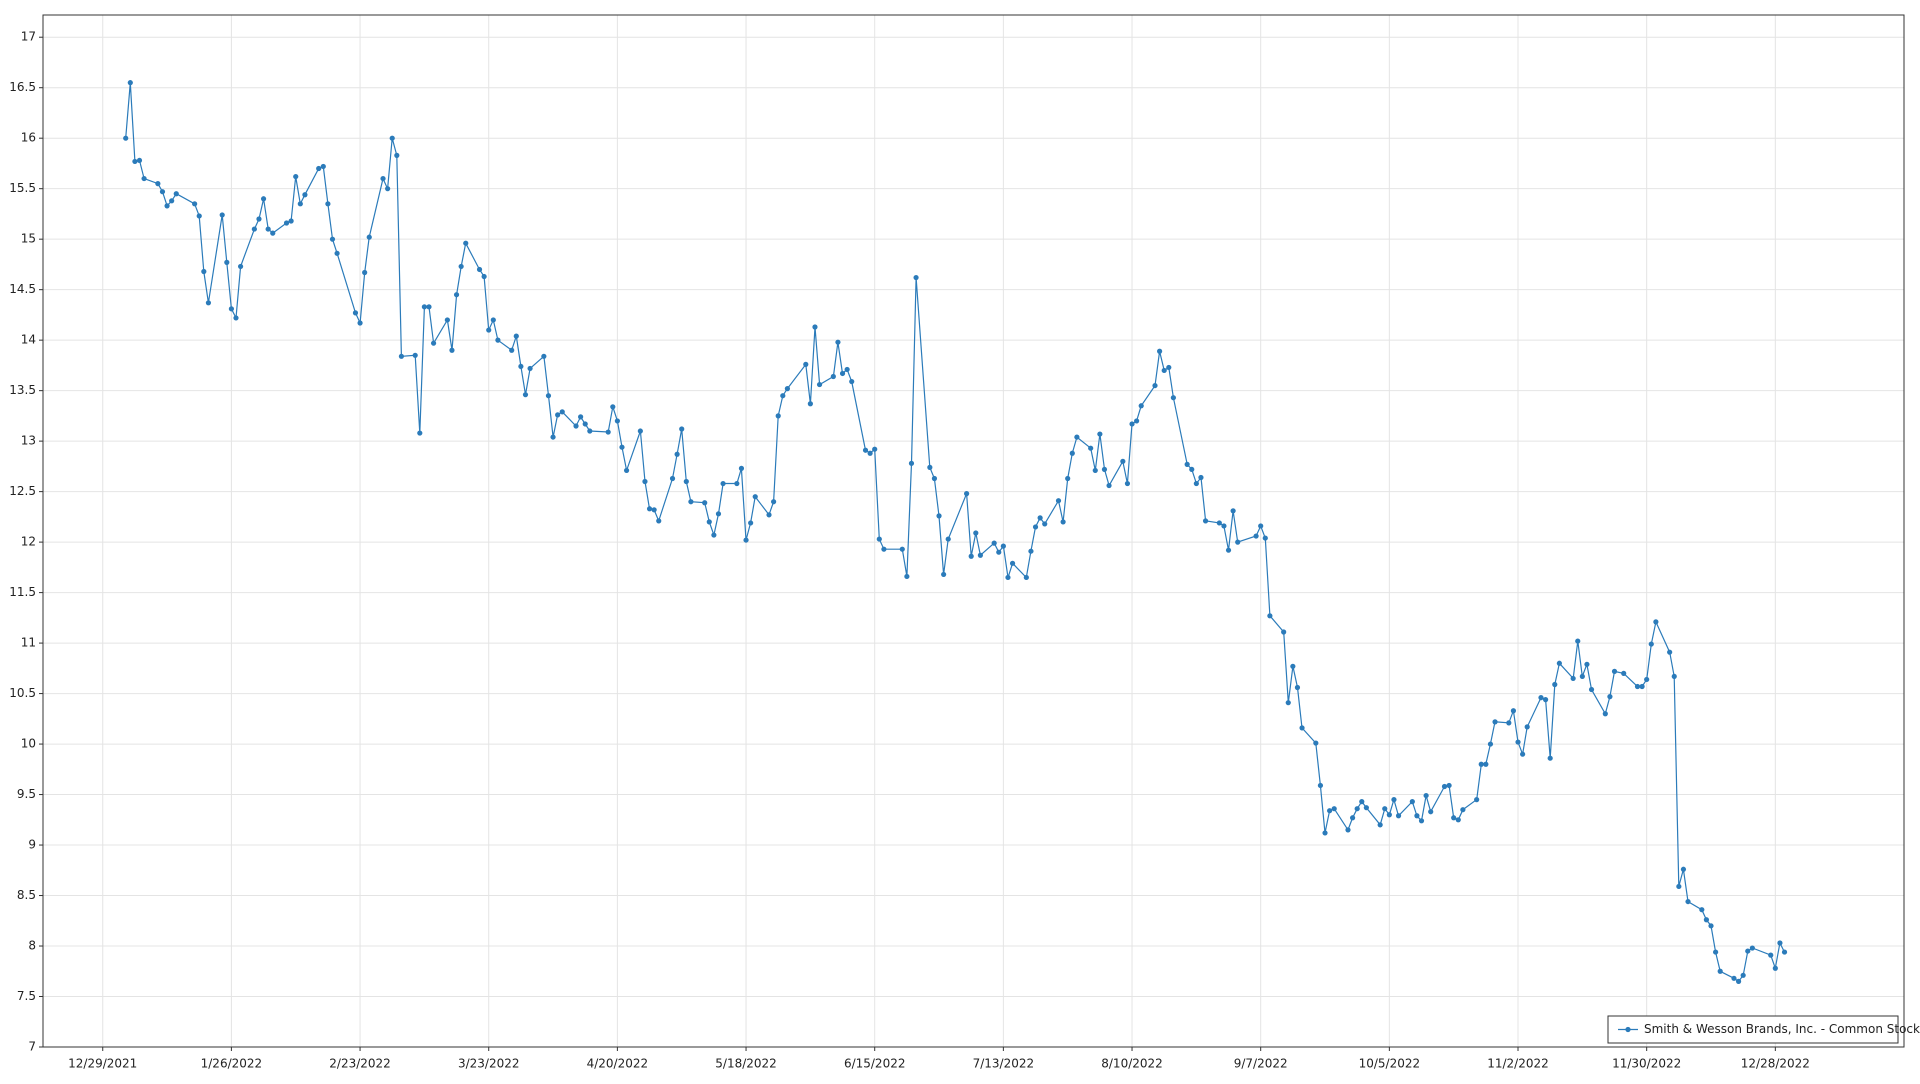  What do you see at coordinates (28, 441) in the screenshot?
I see `y-tick-label: 13` at bounding box center [28, 441].